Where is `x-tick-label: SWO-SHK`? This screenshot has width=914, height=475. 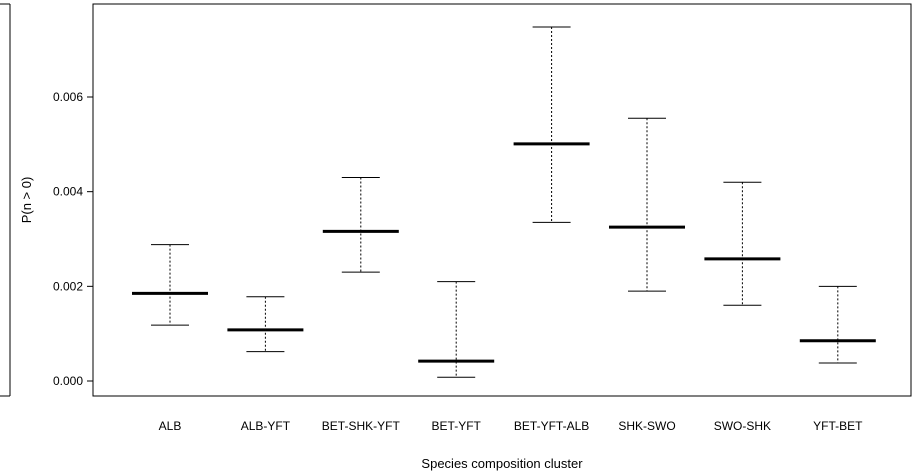 x-tick-label: SWO-SHK is located at coordinates (742, 426).